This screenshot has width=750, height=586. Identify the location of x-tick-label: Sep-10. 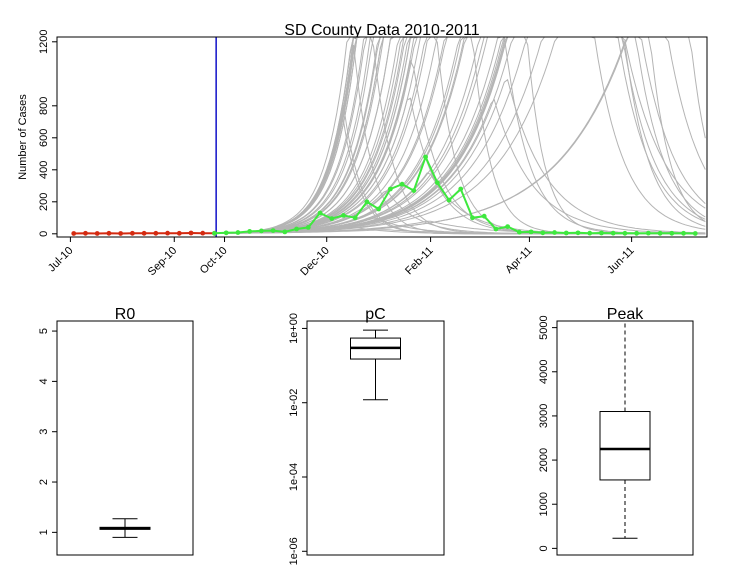
(163, 262).